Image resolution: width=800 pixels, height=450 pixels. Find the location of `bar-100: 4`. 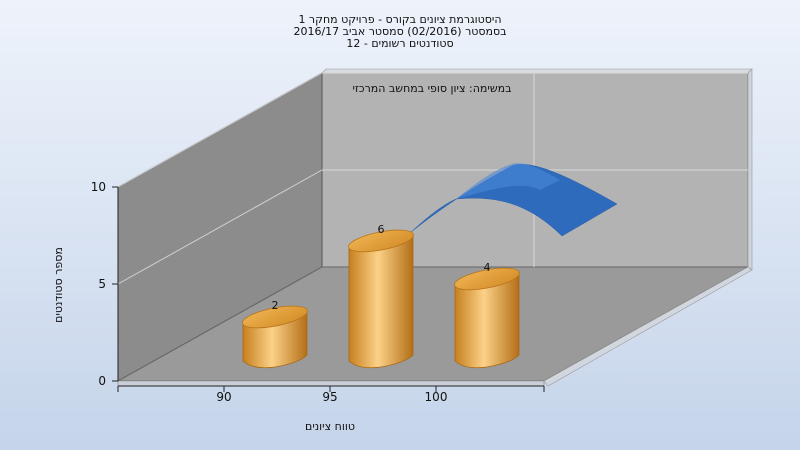

bar-100: 4 is located at coordinates (487, 315).